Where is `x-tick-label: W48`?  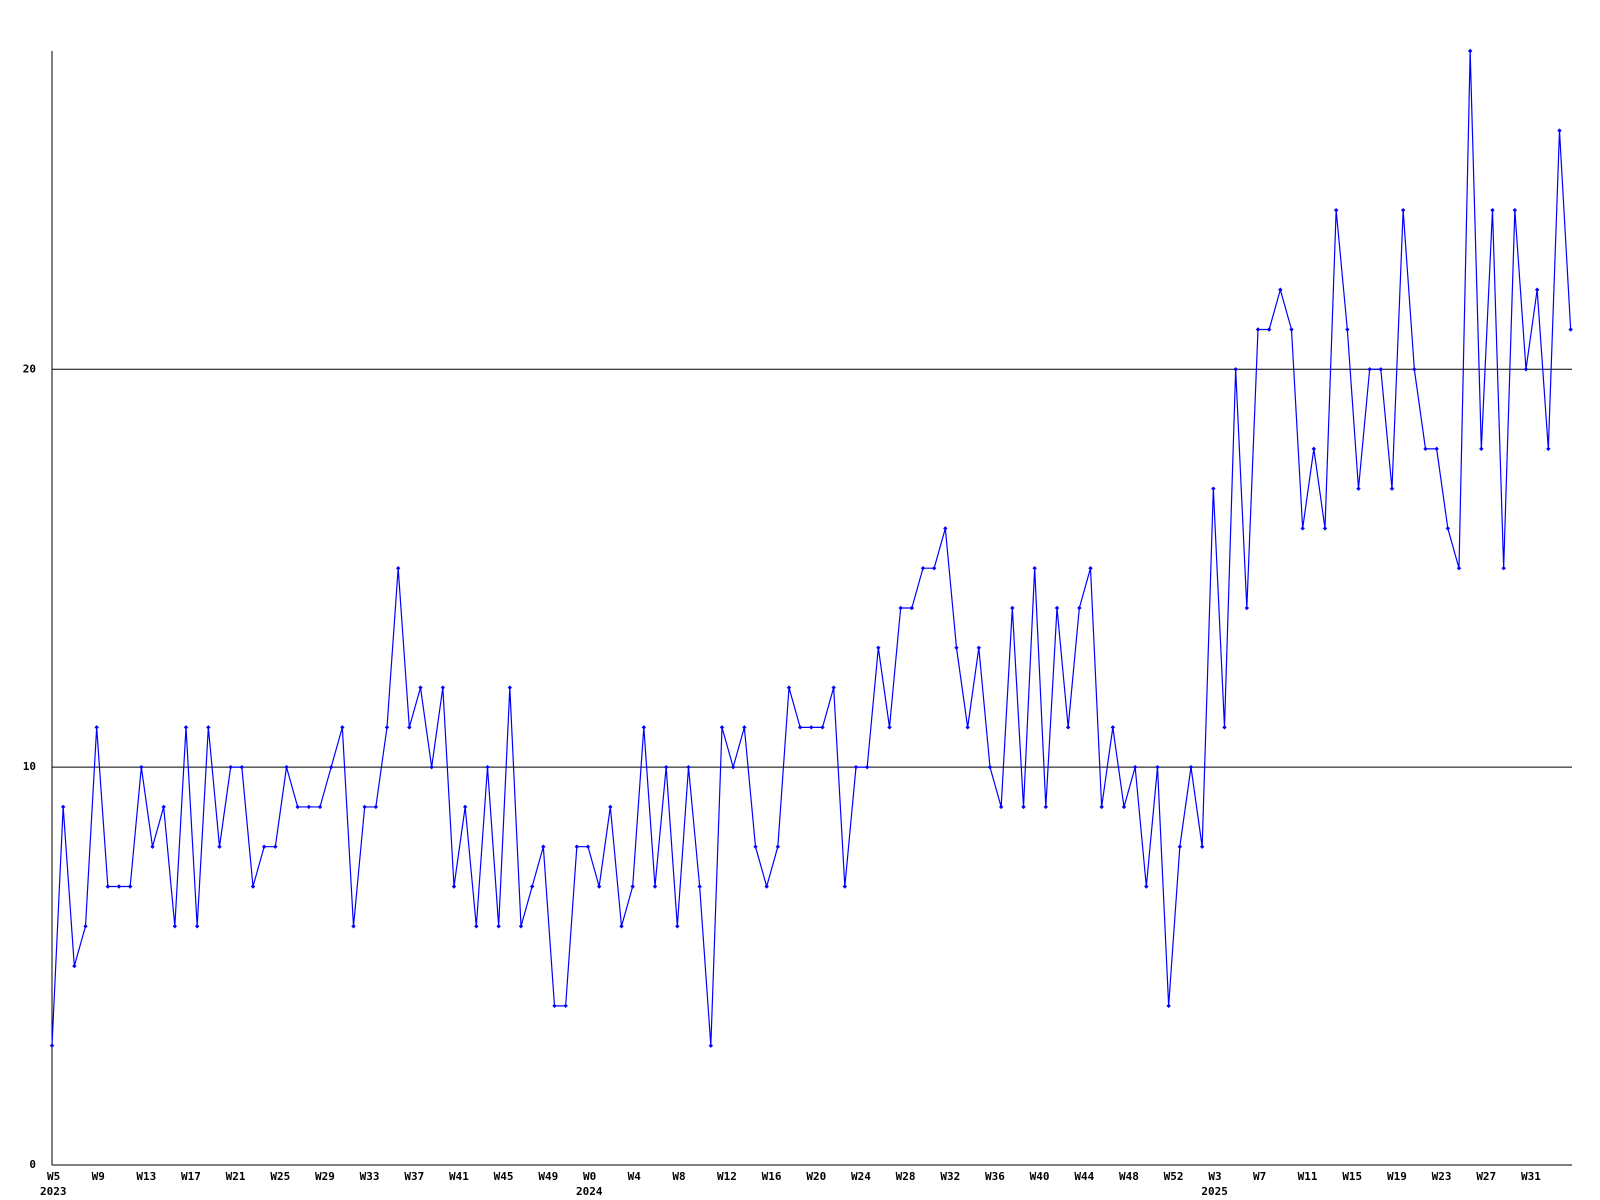 x-tick-label: W48 is located at coordinates (1129, 1176).